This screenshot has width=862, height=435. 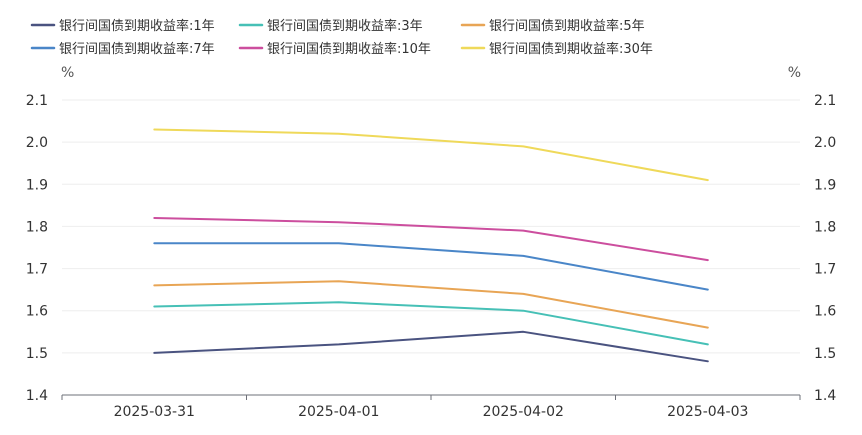 I want to click on y-tick-label-left: 1.4, so click(x=37, y=396).